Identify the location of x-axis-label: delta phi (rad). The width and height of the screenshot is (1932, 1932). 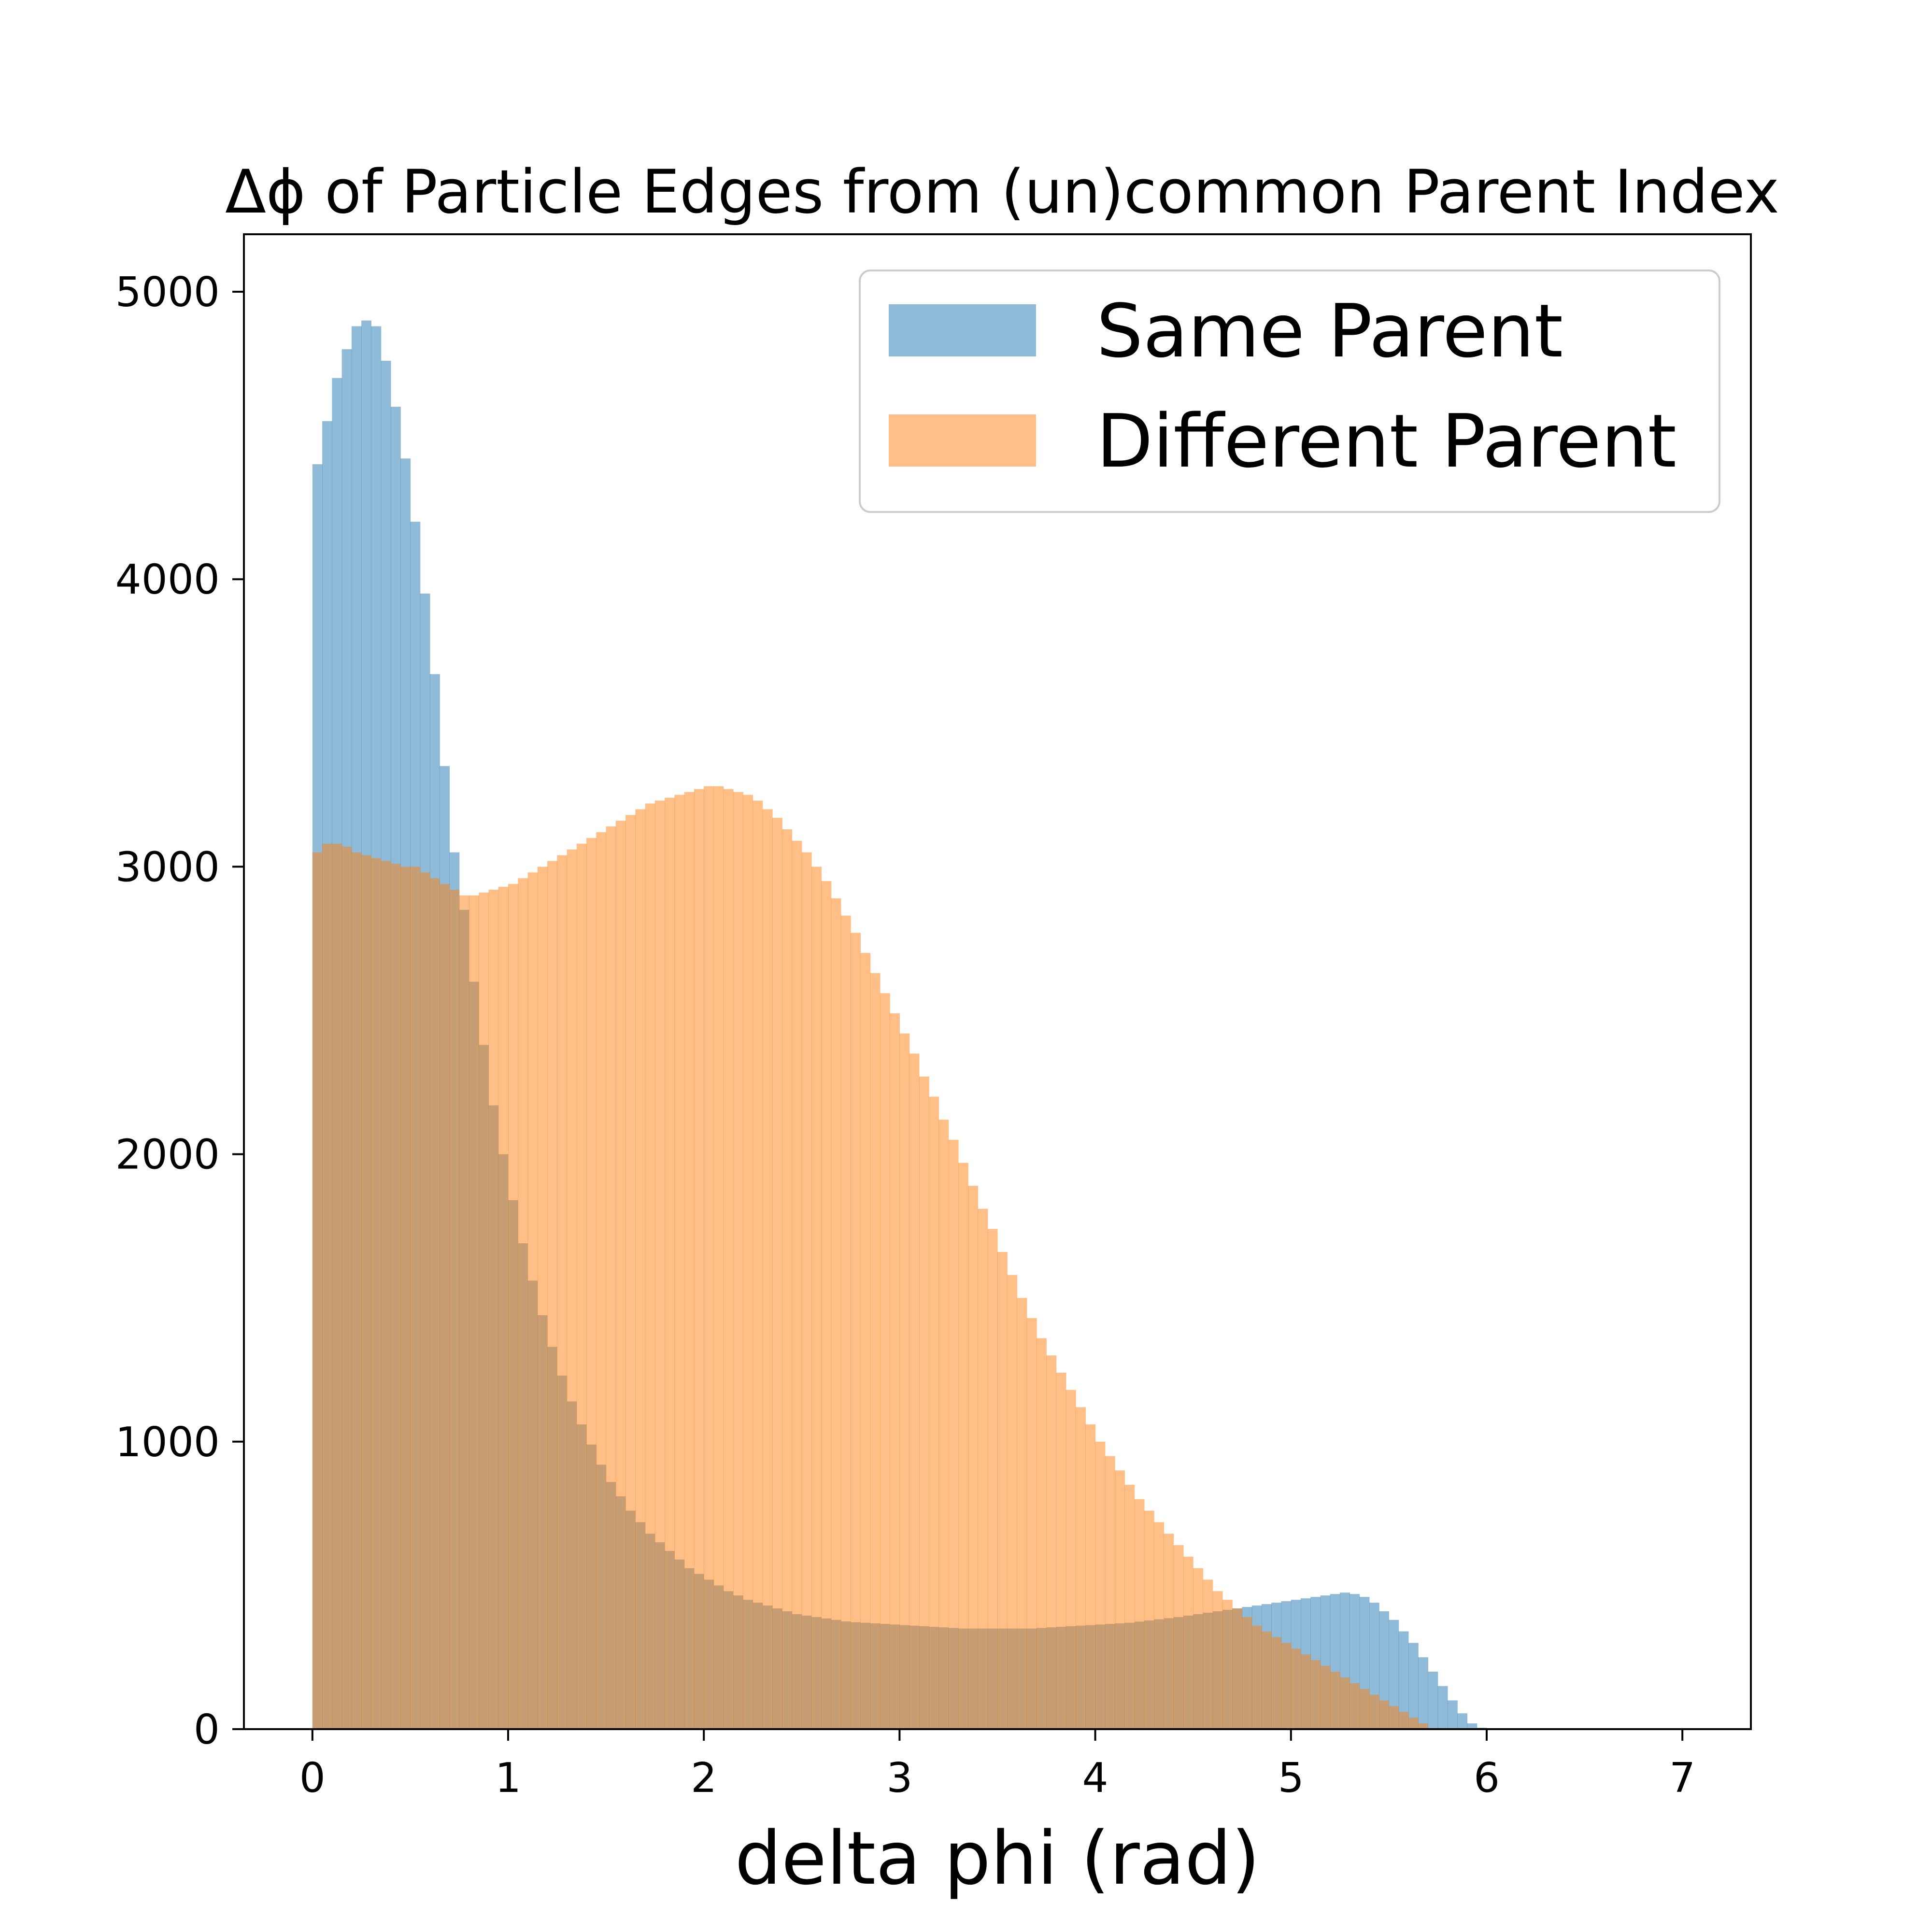
(997, 1858).